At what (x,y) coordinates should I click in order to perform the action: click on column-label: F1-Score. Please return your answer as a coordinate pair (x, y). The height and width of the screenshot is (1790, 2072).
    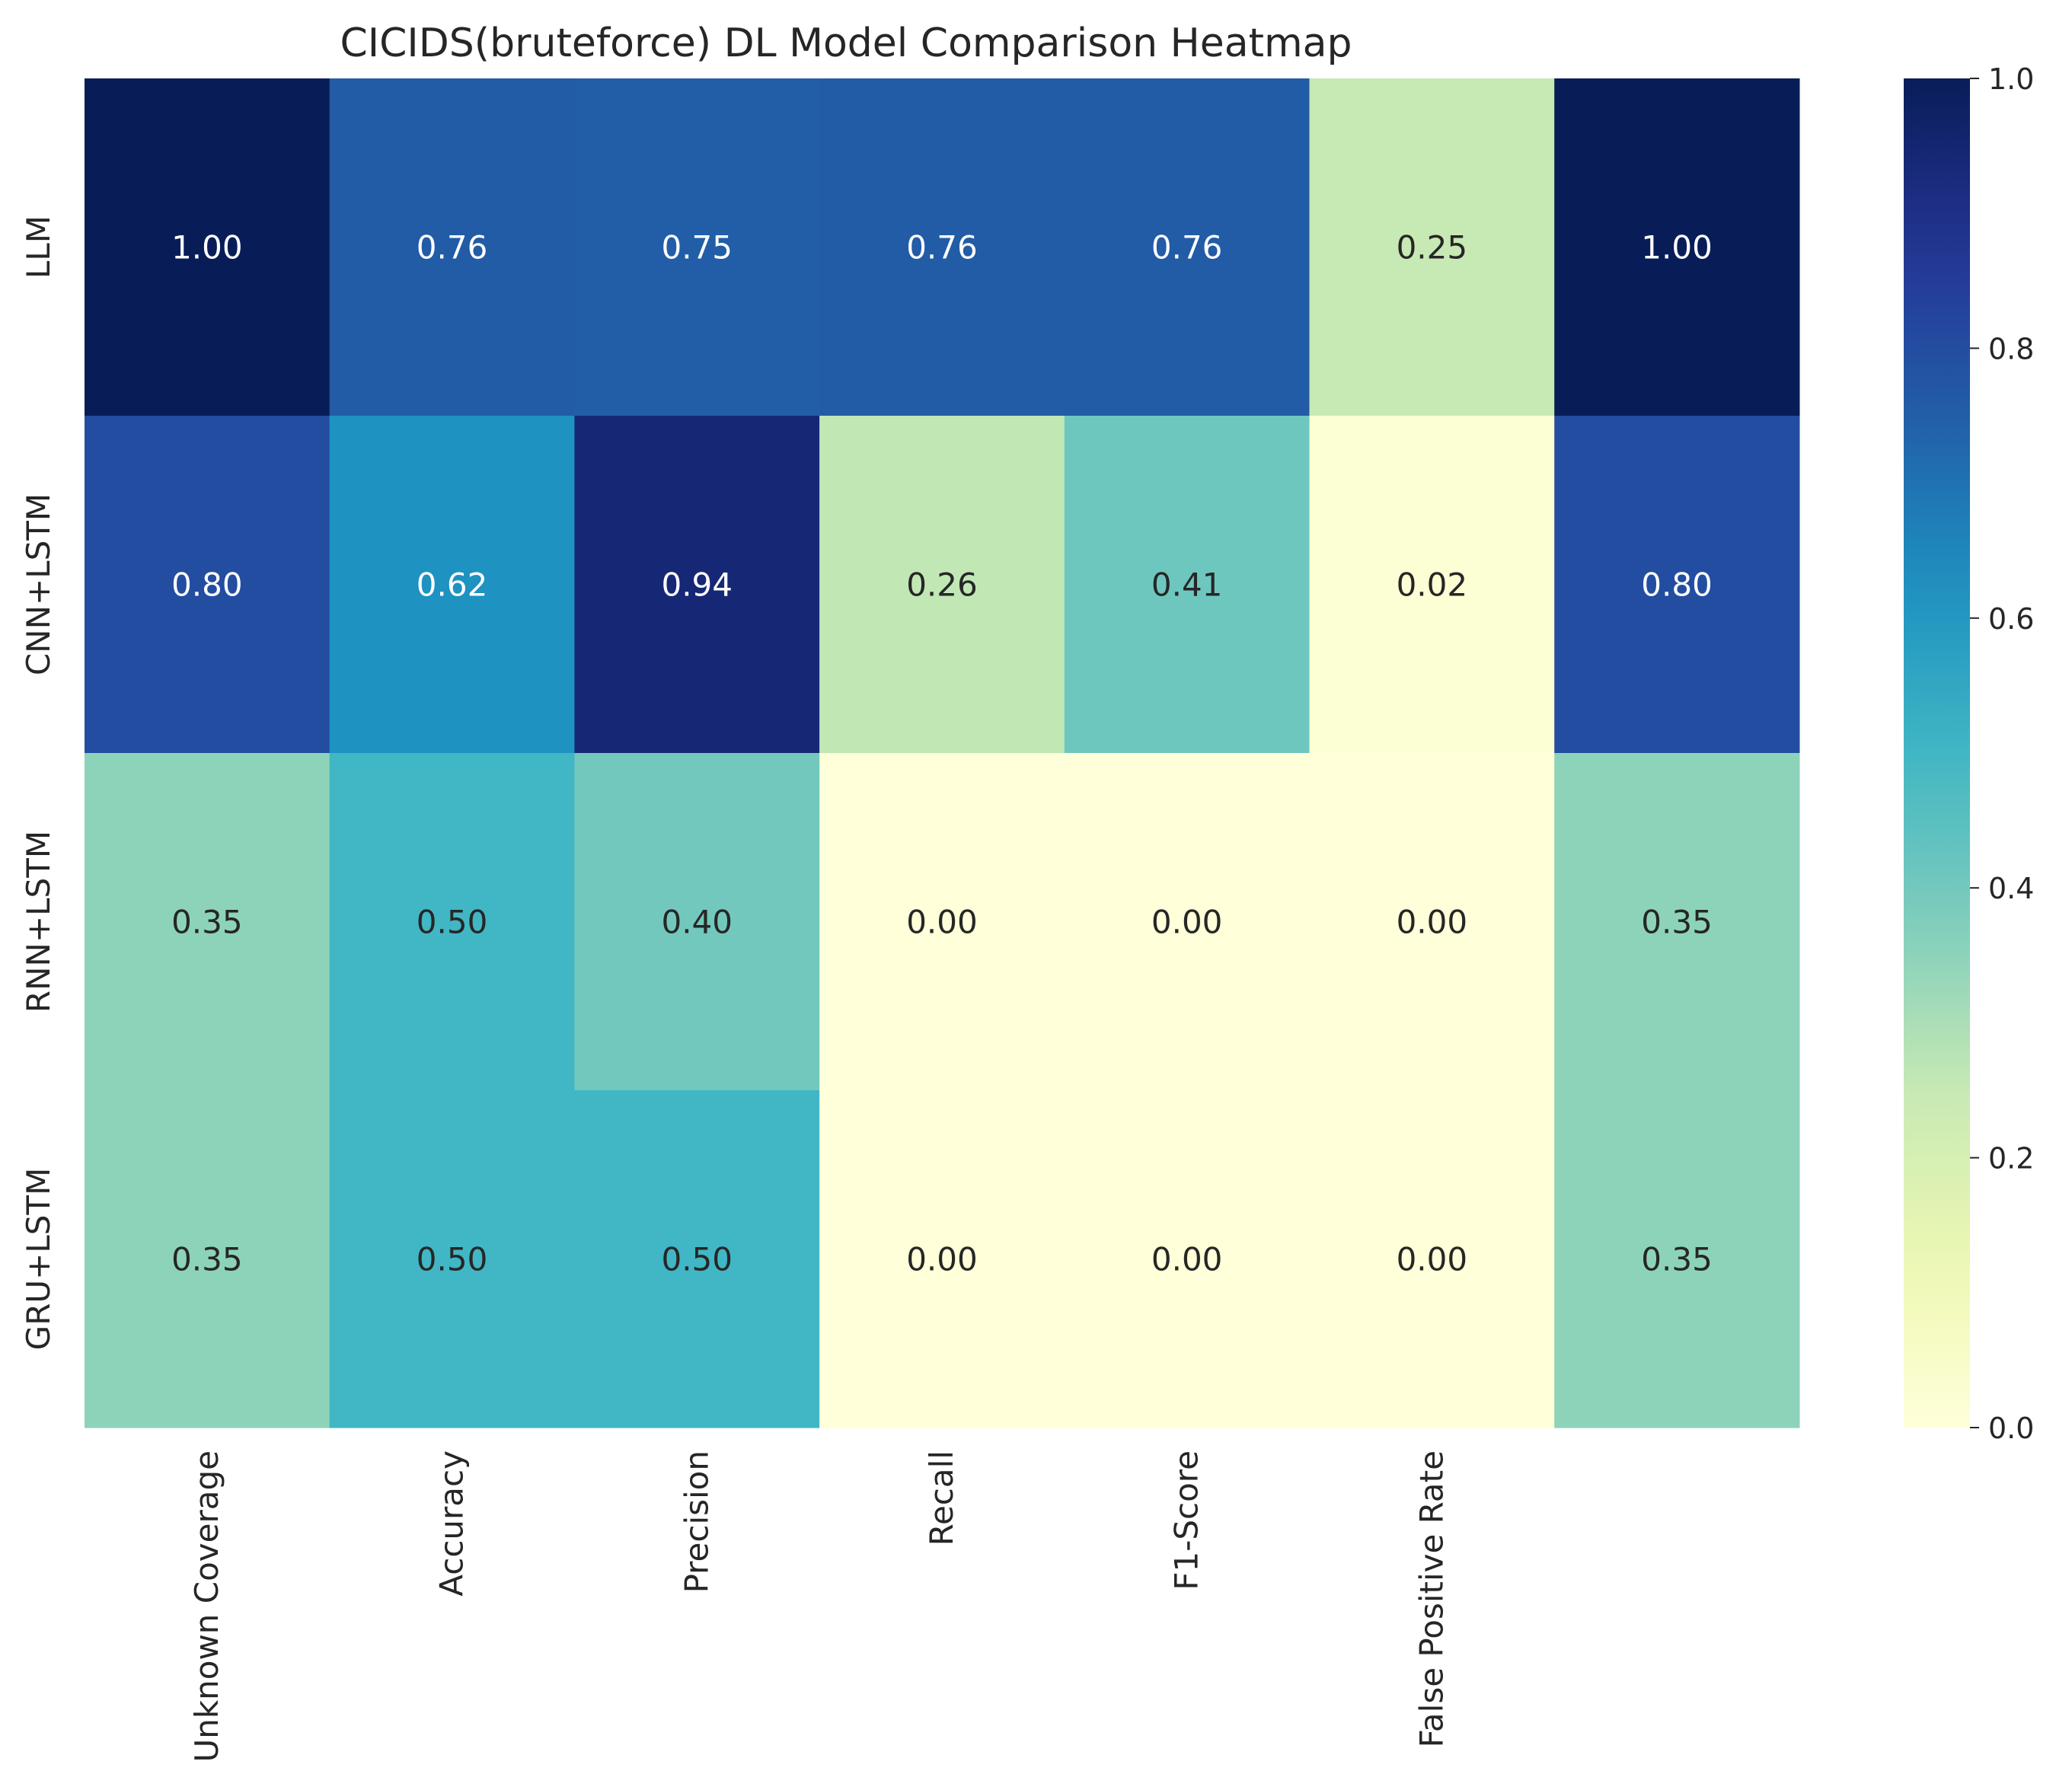
    Looking at the image, I should click on (1186, 1520).